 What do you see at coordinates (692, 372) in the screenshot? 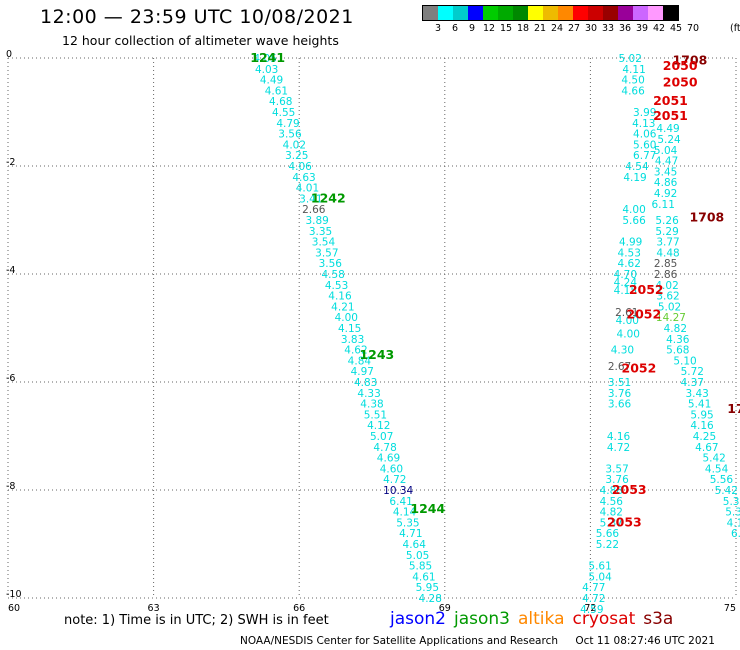
I see `data-point-label: 5.72` at bounding box center [692, 372].